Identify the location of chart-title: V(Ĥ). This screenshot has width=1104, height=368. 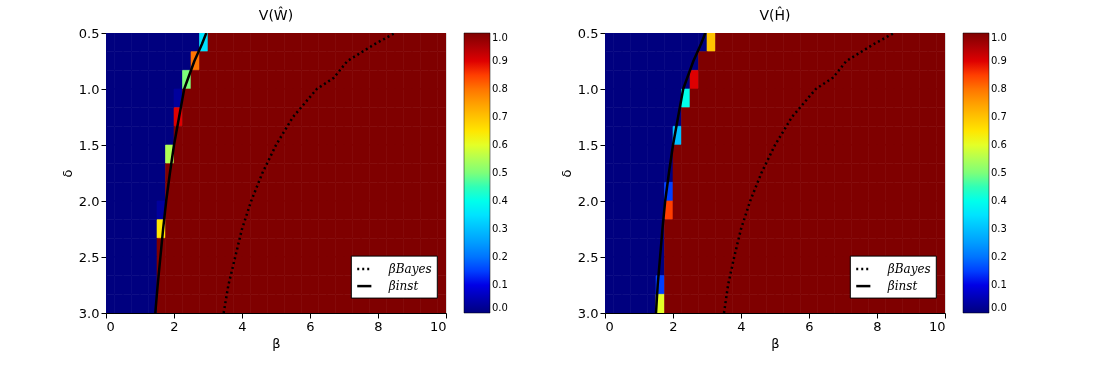
(775, 14).